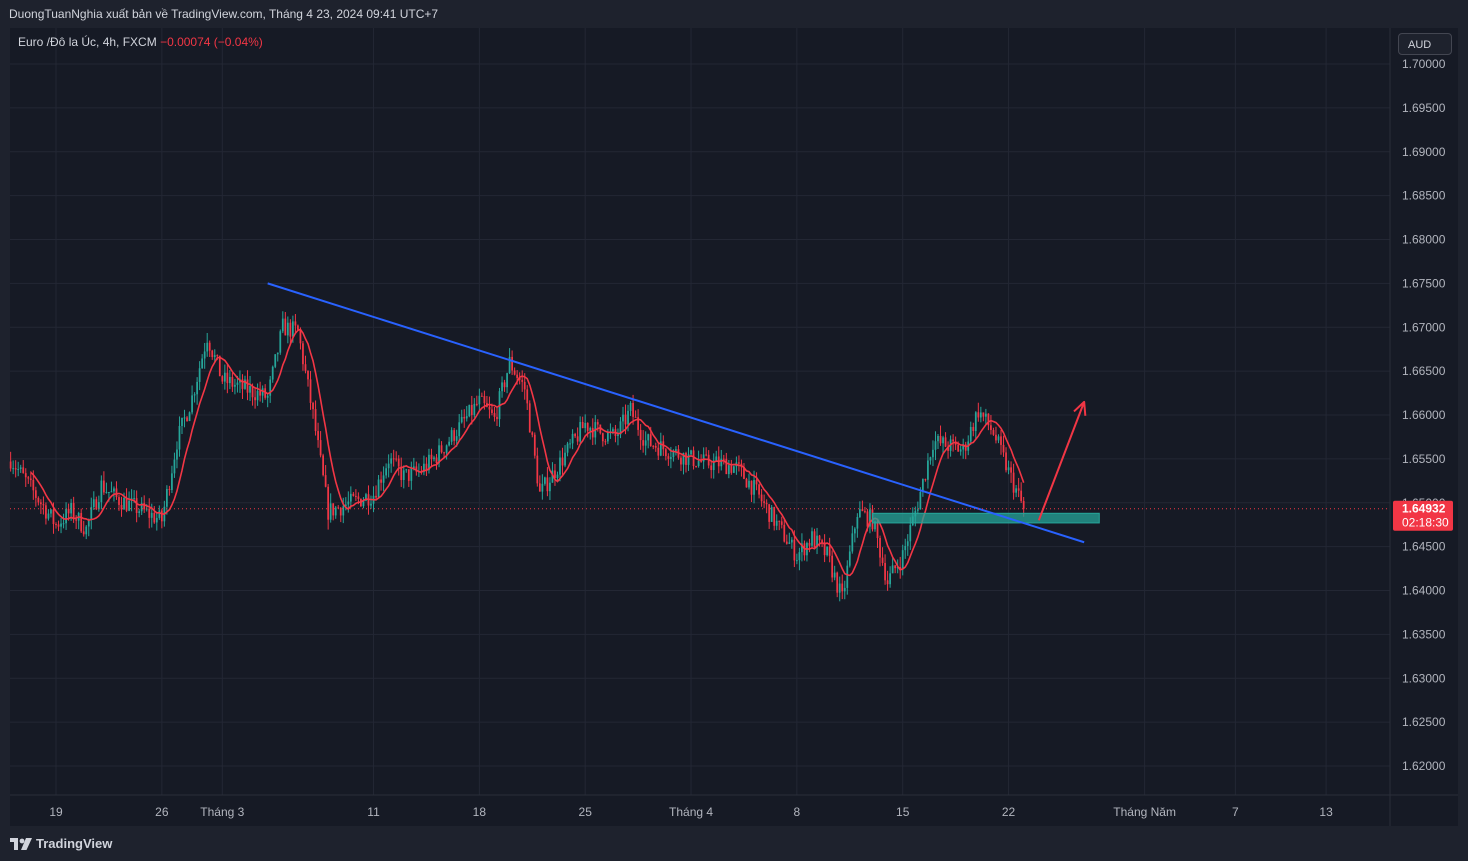  What do you see at coordinates (1424, 371) in the screenshot?
I see `price-tick-label: 1.66500` at bounding box center [1424, 371].